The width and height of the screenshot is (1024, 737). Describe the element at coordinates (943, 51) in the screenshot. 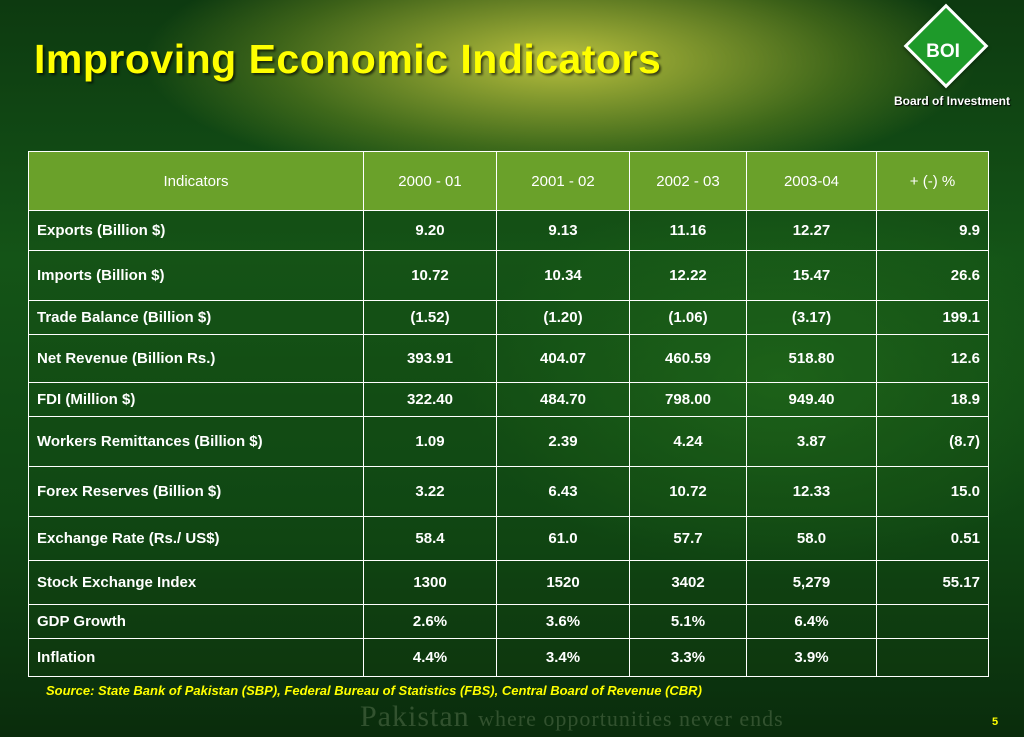

I see `logo-text: BOI` at that location.